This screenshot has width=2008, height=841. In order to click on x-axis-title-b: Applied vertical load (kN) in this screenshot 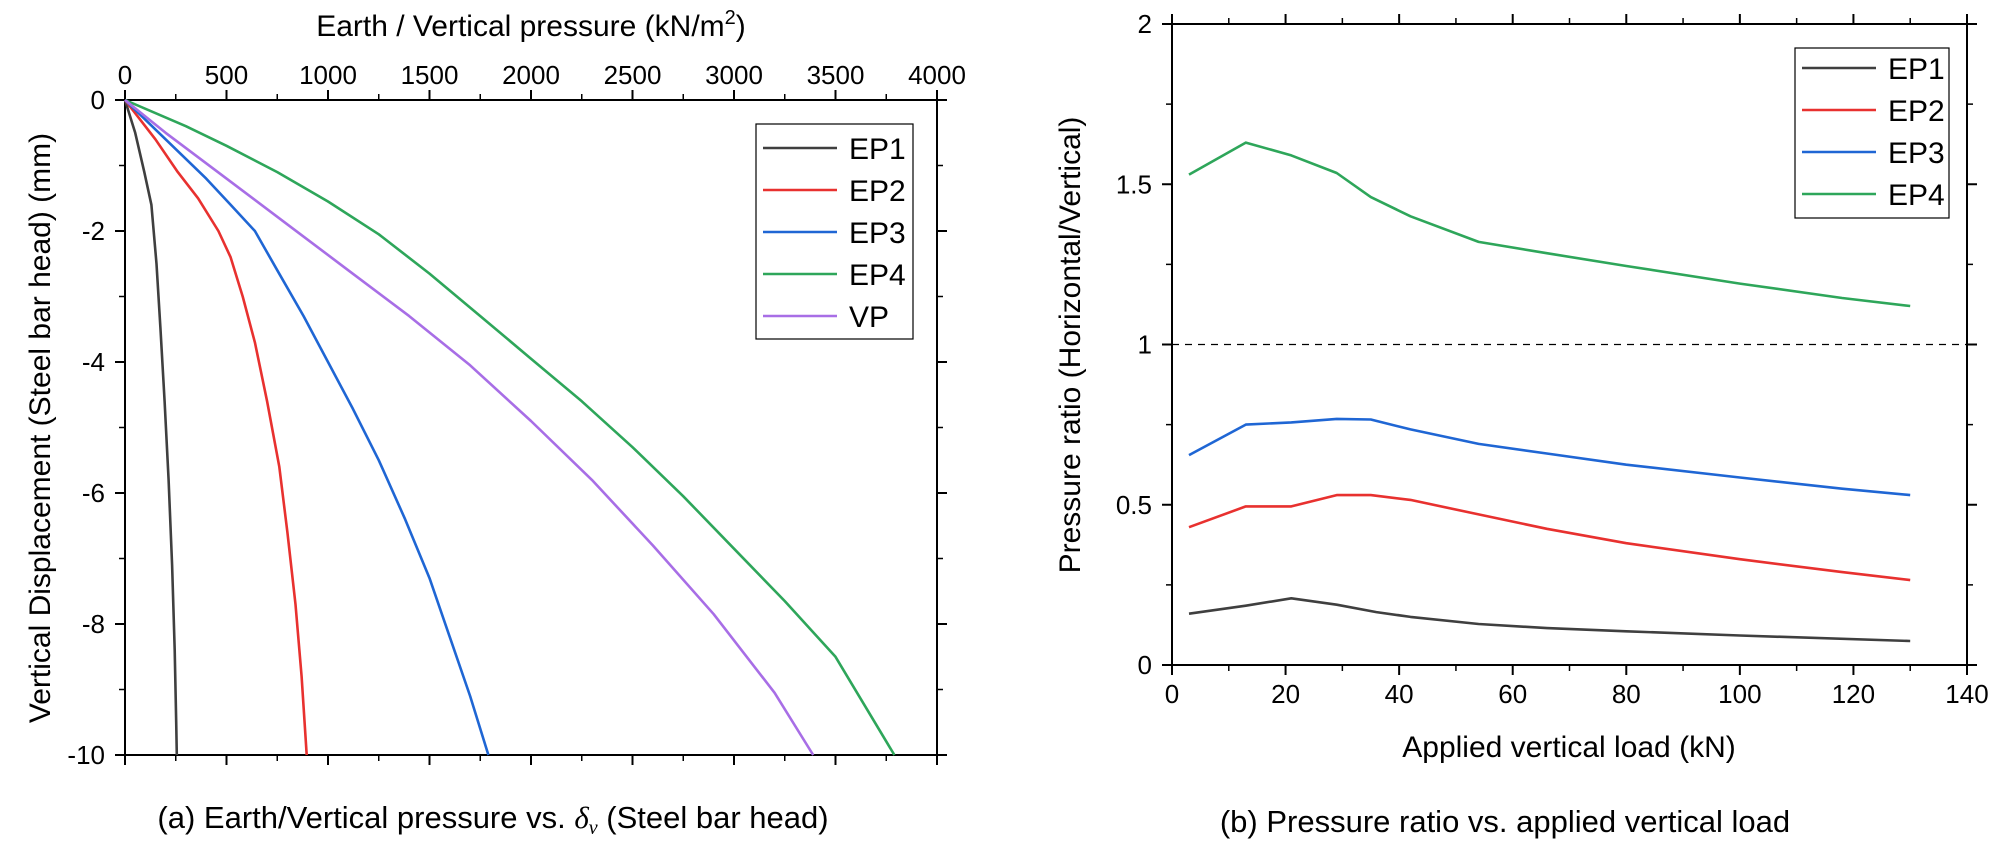, I will do `click(1568, 747)`.